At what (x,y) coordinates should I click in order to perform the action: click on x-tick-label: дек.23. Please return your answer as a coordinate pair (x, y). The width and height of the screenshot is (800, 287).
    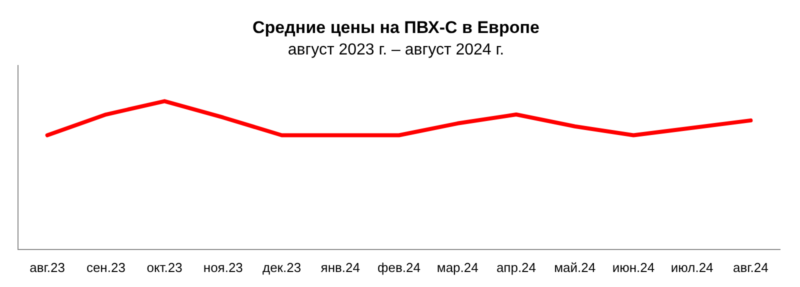
    Looking at the image, I should click on (282, 267).